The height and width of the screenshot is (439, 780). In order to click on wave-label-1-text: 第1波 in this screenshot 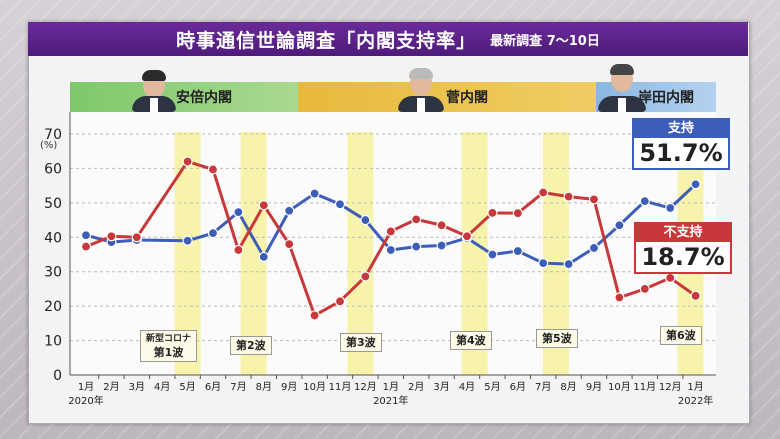, I will do `click(168, 352)`.